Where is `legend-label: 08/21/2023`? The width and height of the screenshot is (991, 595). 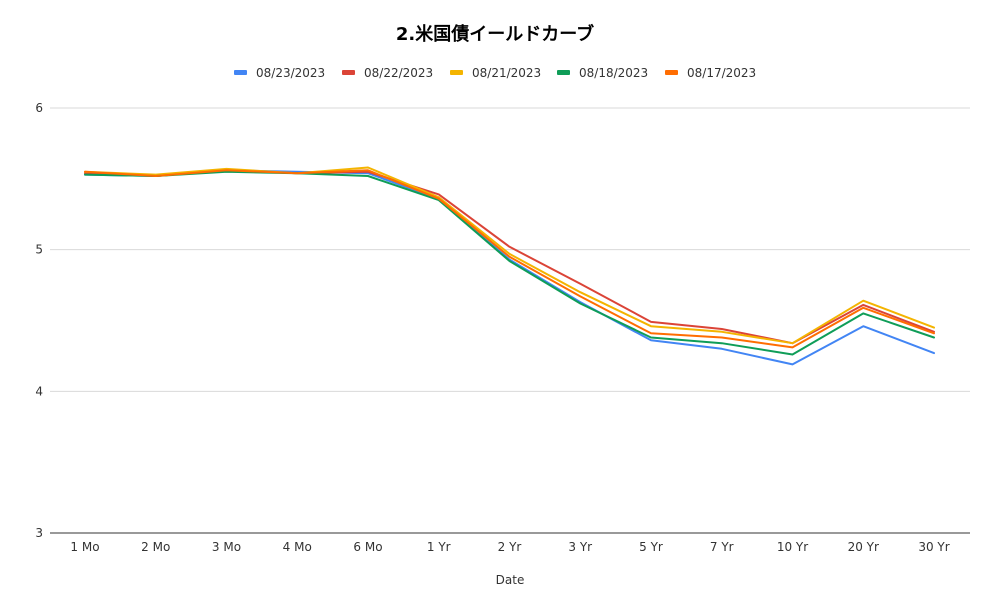
legend-label: 08/21/2023 is located at coordinates (506, 73).